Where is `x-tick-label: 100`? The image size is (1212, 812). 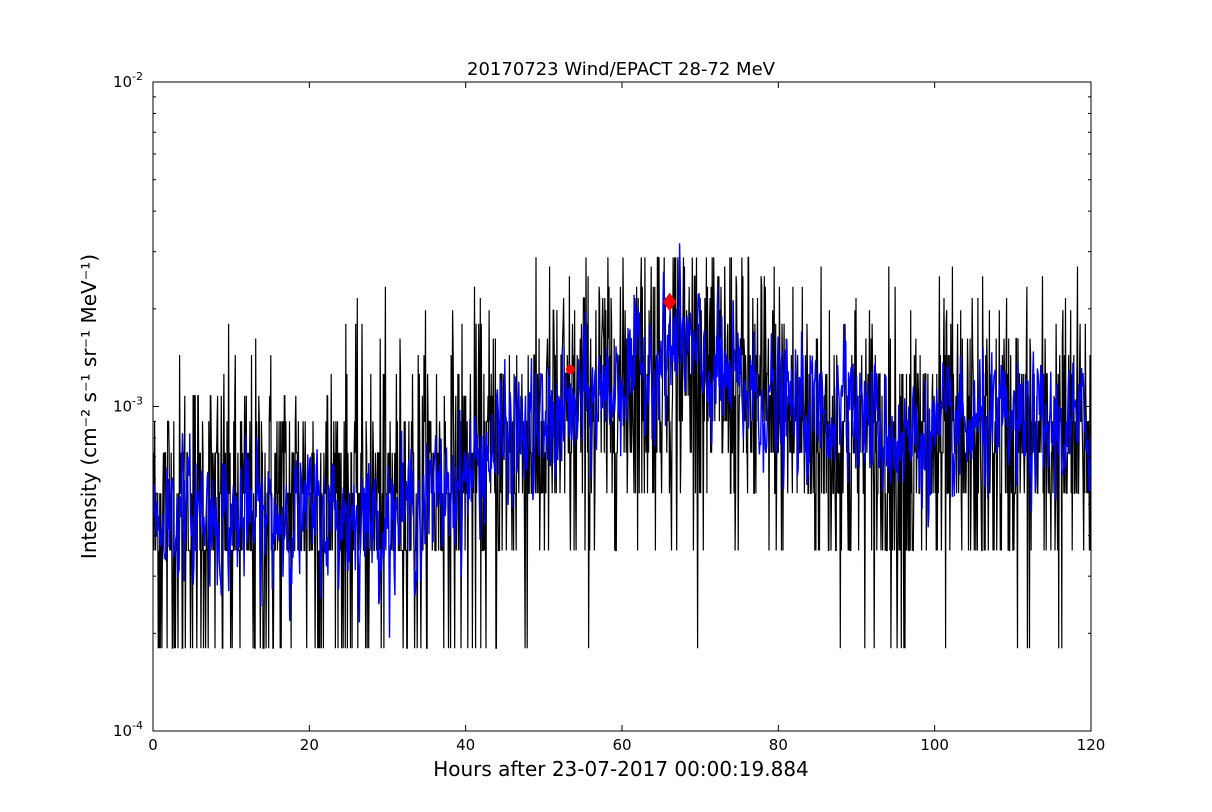 x-tick-label: 100 is located at coordinates (934, 745).